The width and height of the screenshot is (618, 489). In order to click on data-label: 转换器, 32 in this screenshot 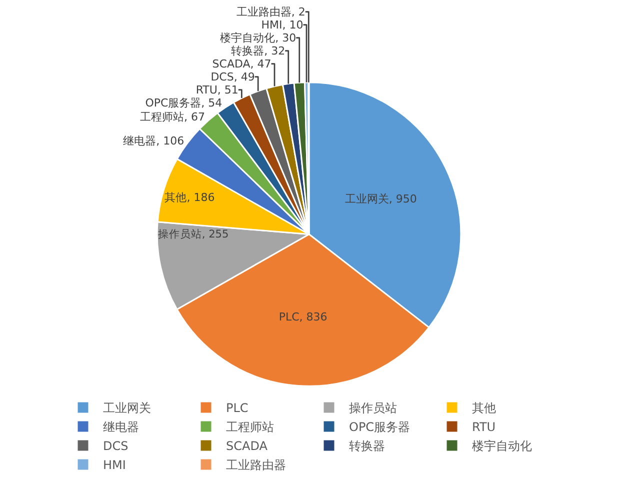, I will do `click(258, 51)`.